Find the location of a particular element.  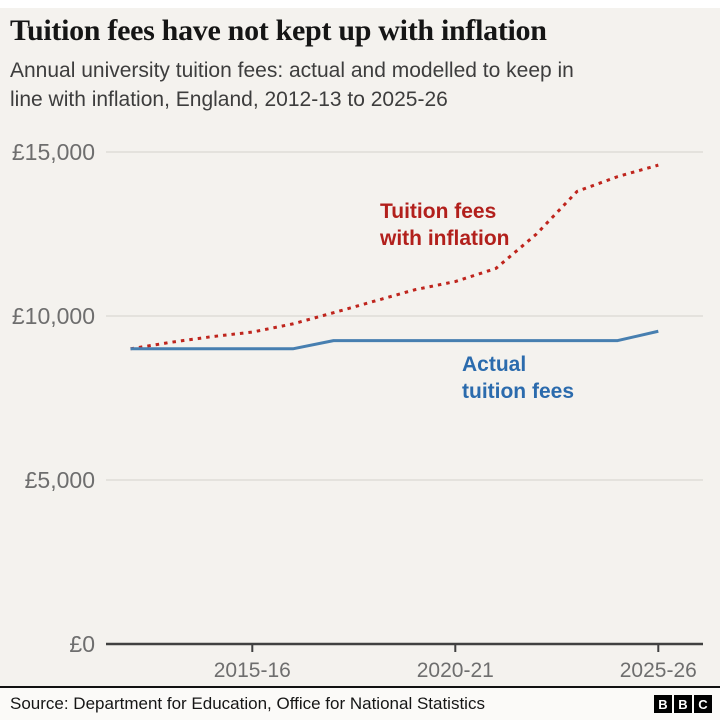

series-label-actual: Actual tuition fees is located at coordinates (518, 378).